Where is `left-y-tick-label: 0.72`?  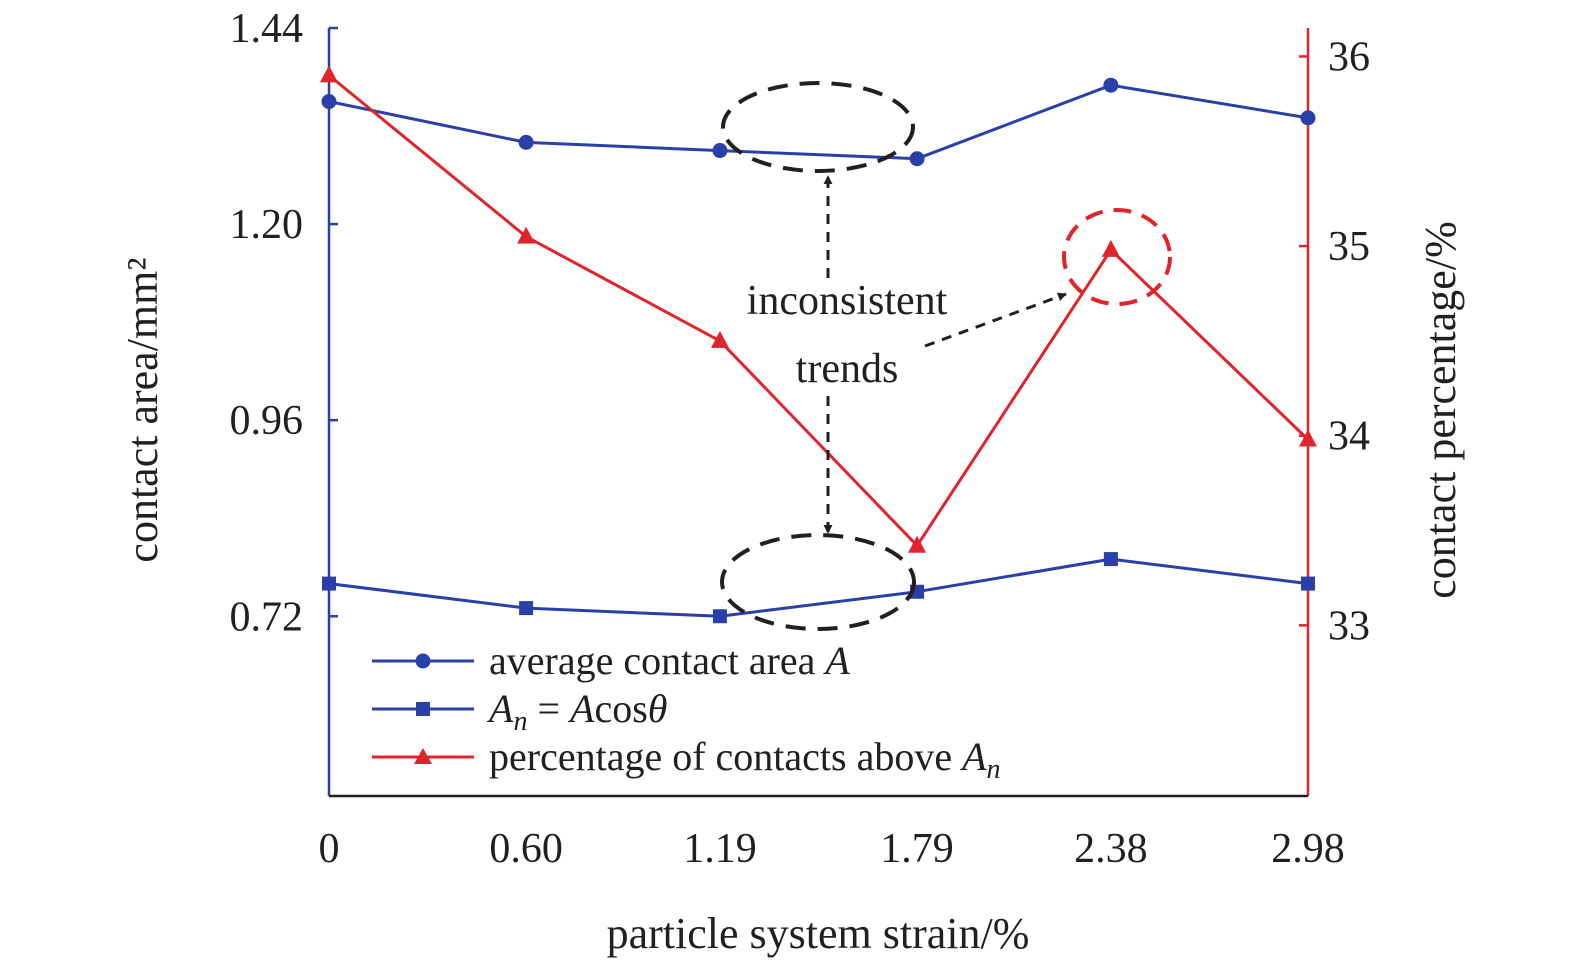
left-y-tick-label: 0.72 is located at coordinates (267, 617).